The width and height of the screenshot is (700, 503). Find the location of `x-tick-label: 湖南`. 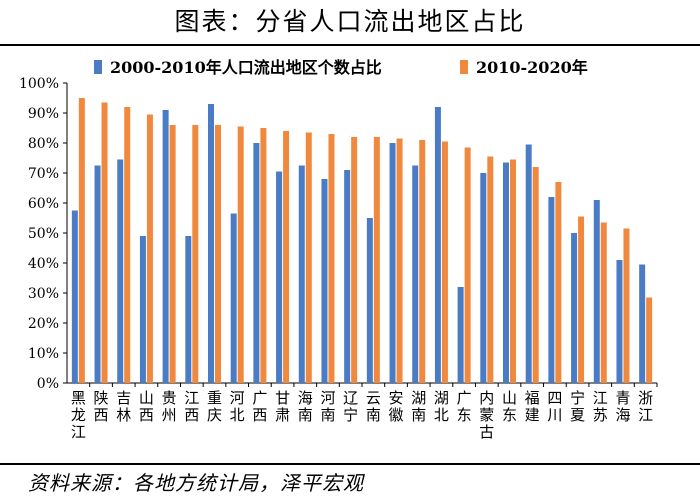

x-tick-label: 湖南 is located at coordinates (418, 406).